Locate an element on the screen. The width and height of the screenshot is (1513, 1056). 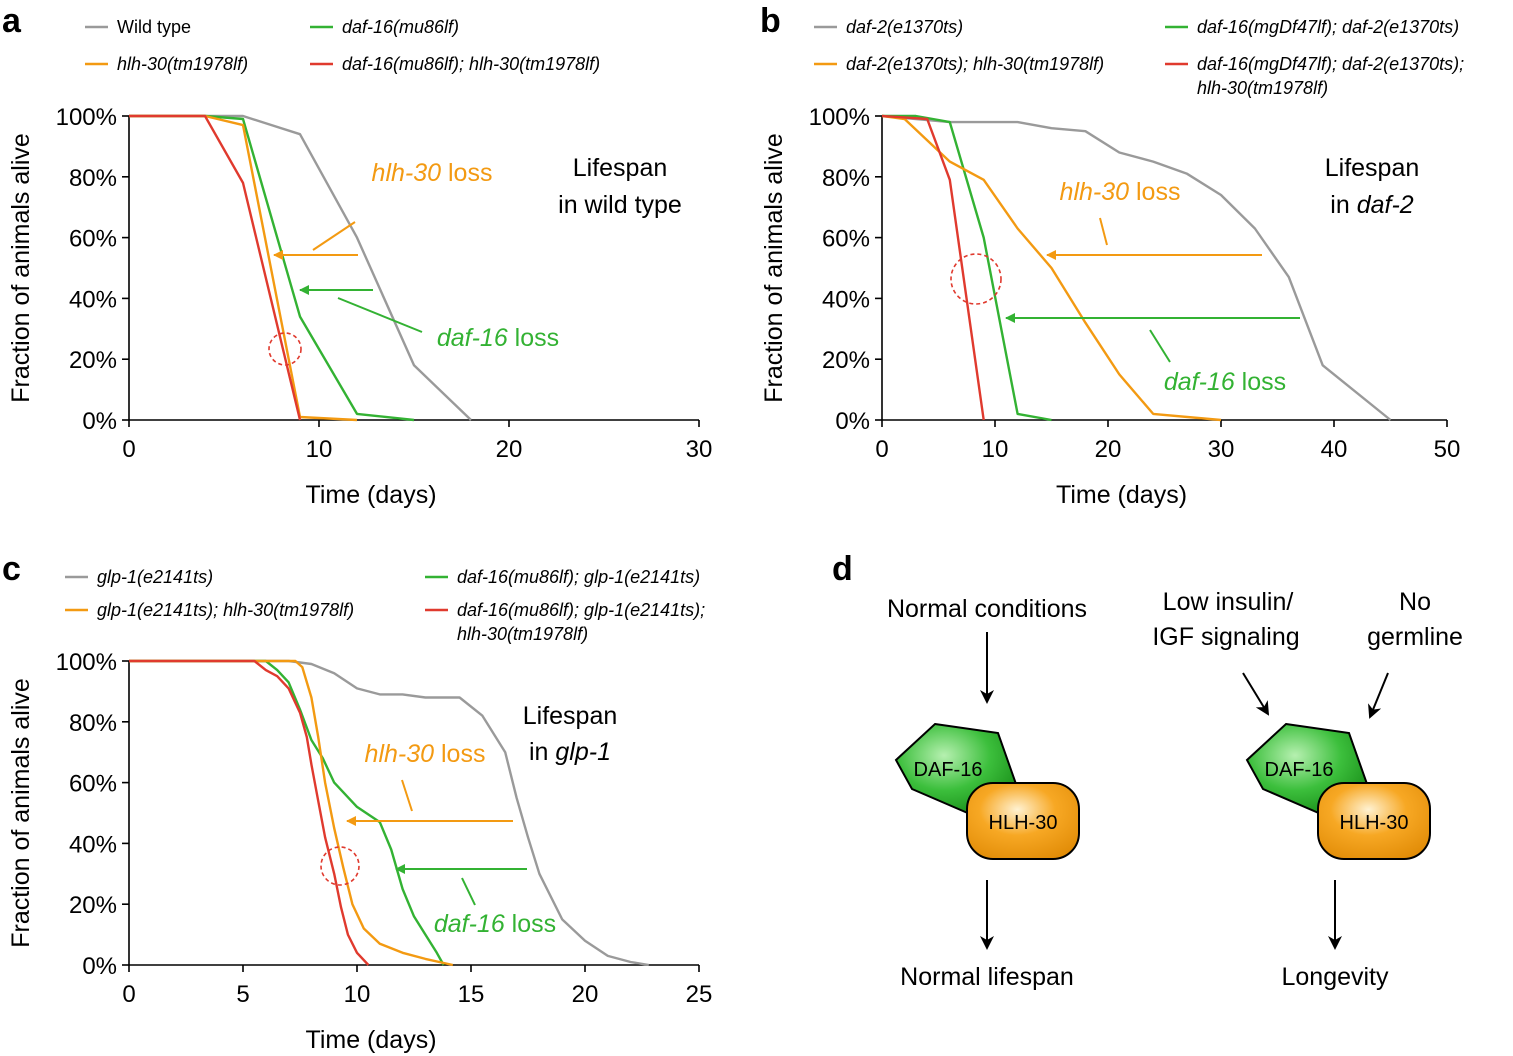
legend-label: daf-2(e1370ts) is located at coordinates (904, 27).